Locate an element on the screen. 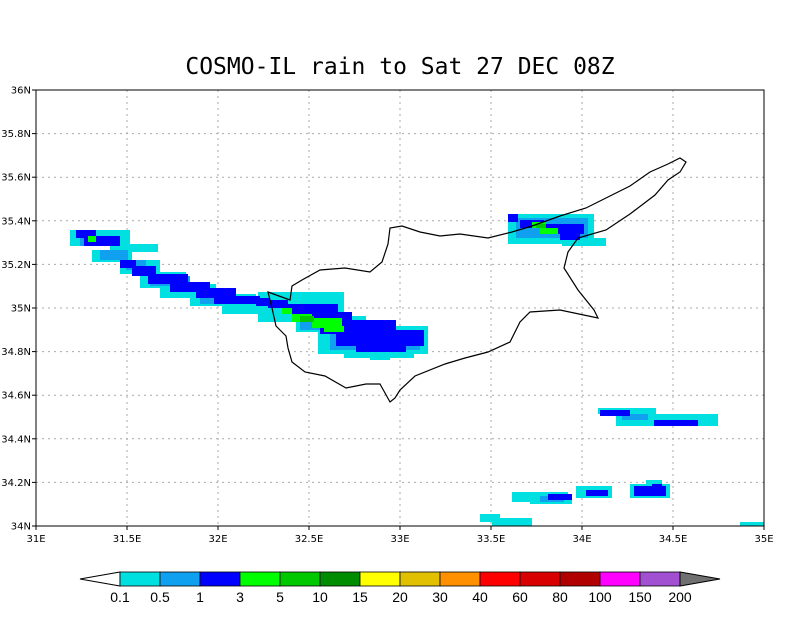 This screenshot has height=618, width=800. lon-tick-label: 32E is located at coordinates (217, 539).